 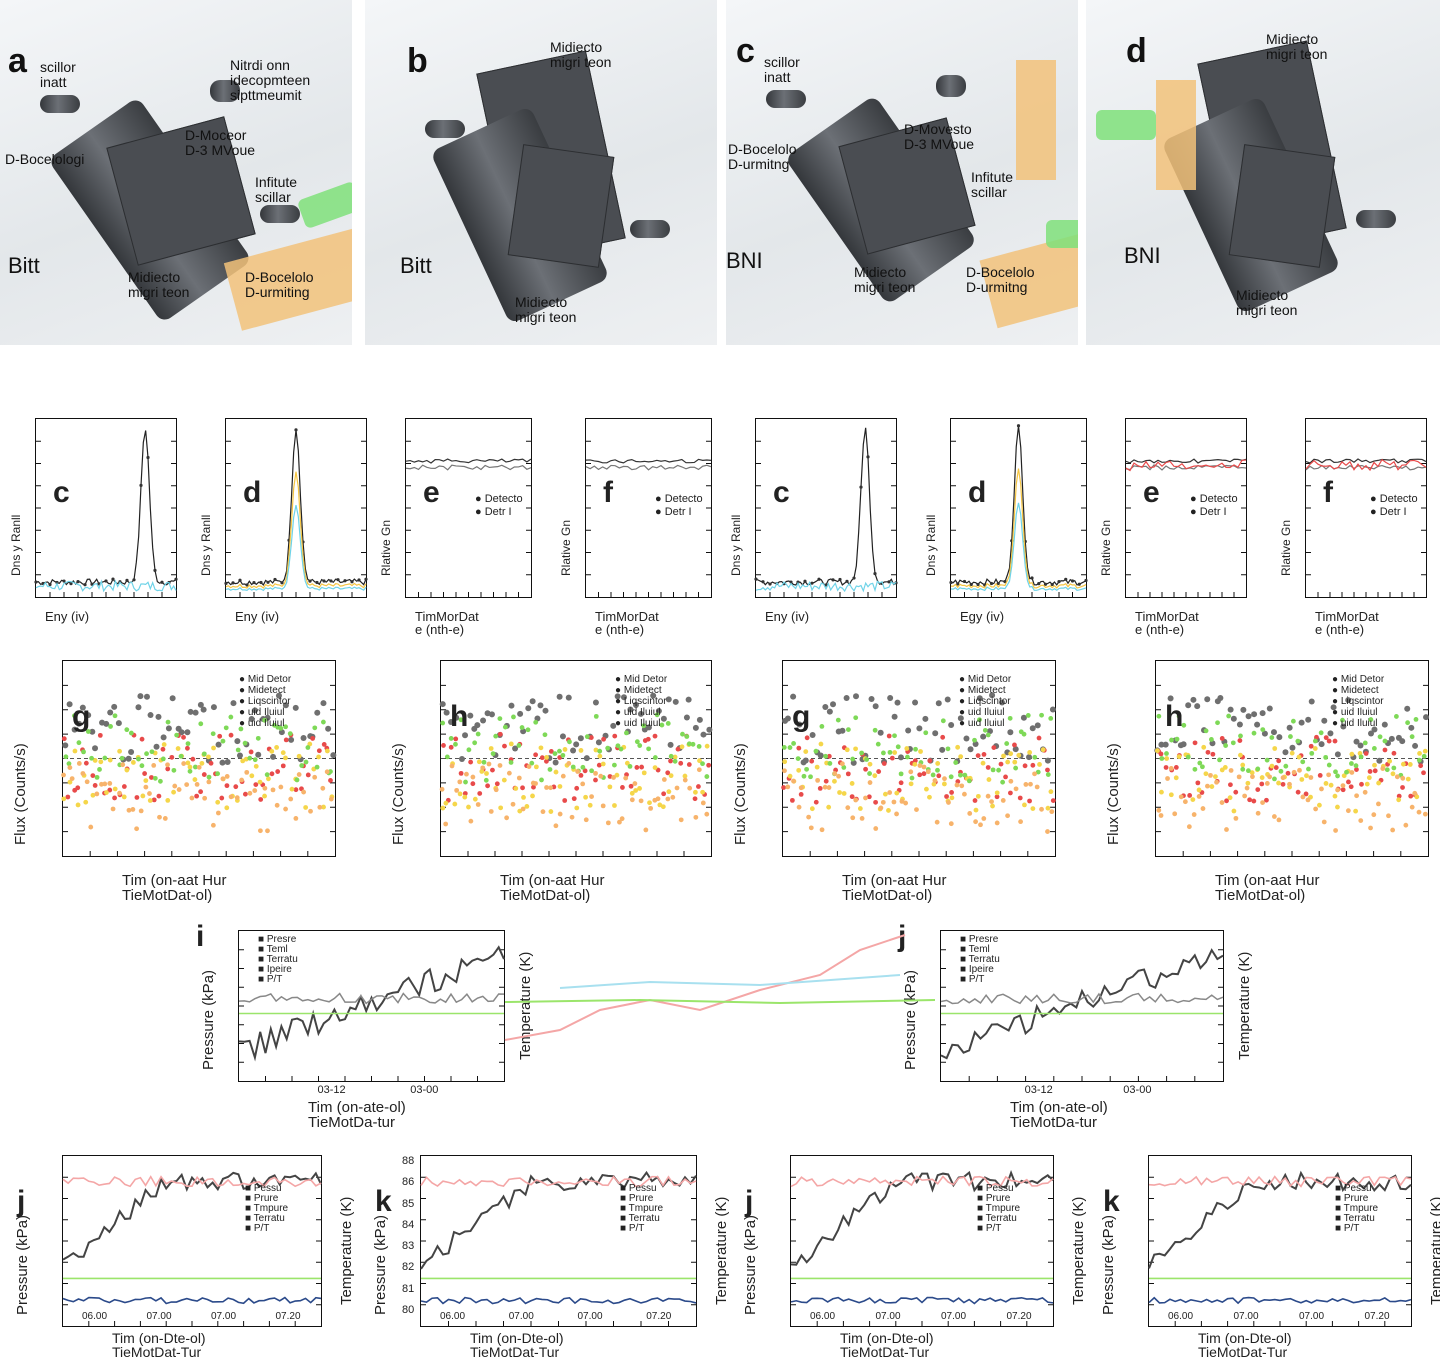 I want to click on legend-entry: ■ Presre, so click(x=979, y=939).